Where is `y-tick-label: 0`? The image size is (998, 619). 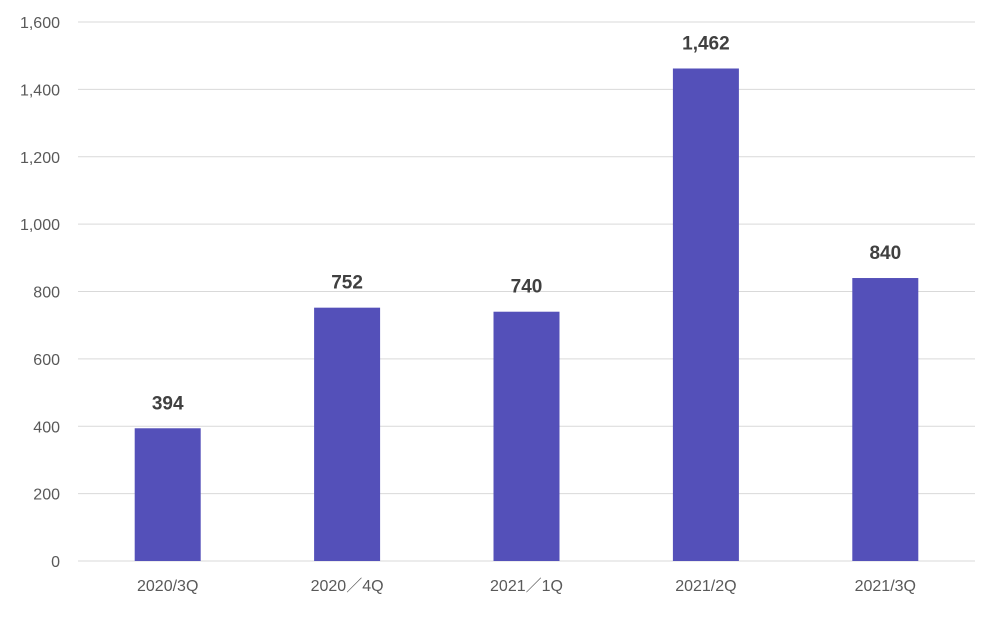
y-tick-label: 0 is located at coordinates (55, 562).